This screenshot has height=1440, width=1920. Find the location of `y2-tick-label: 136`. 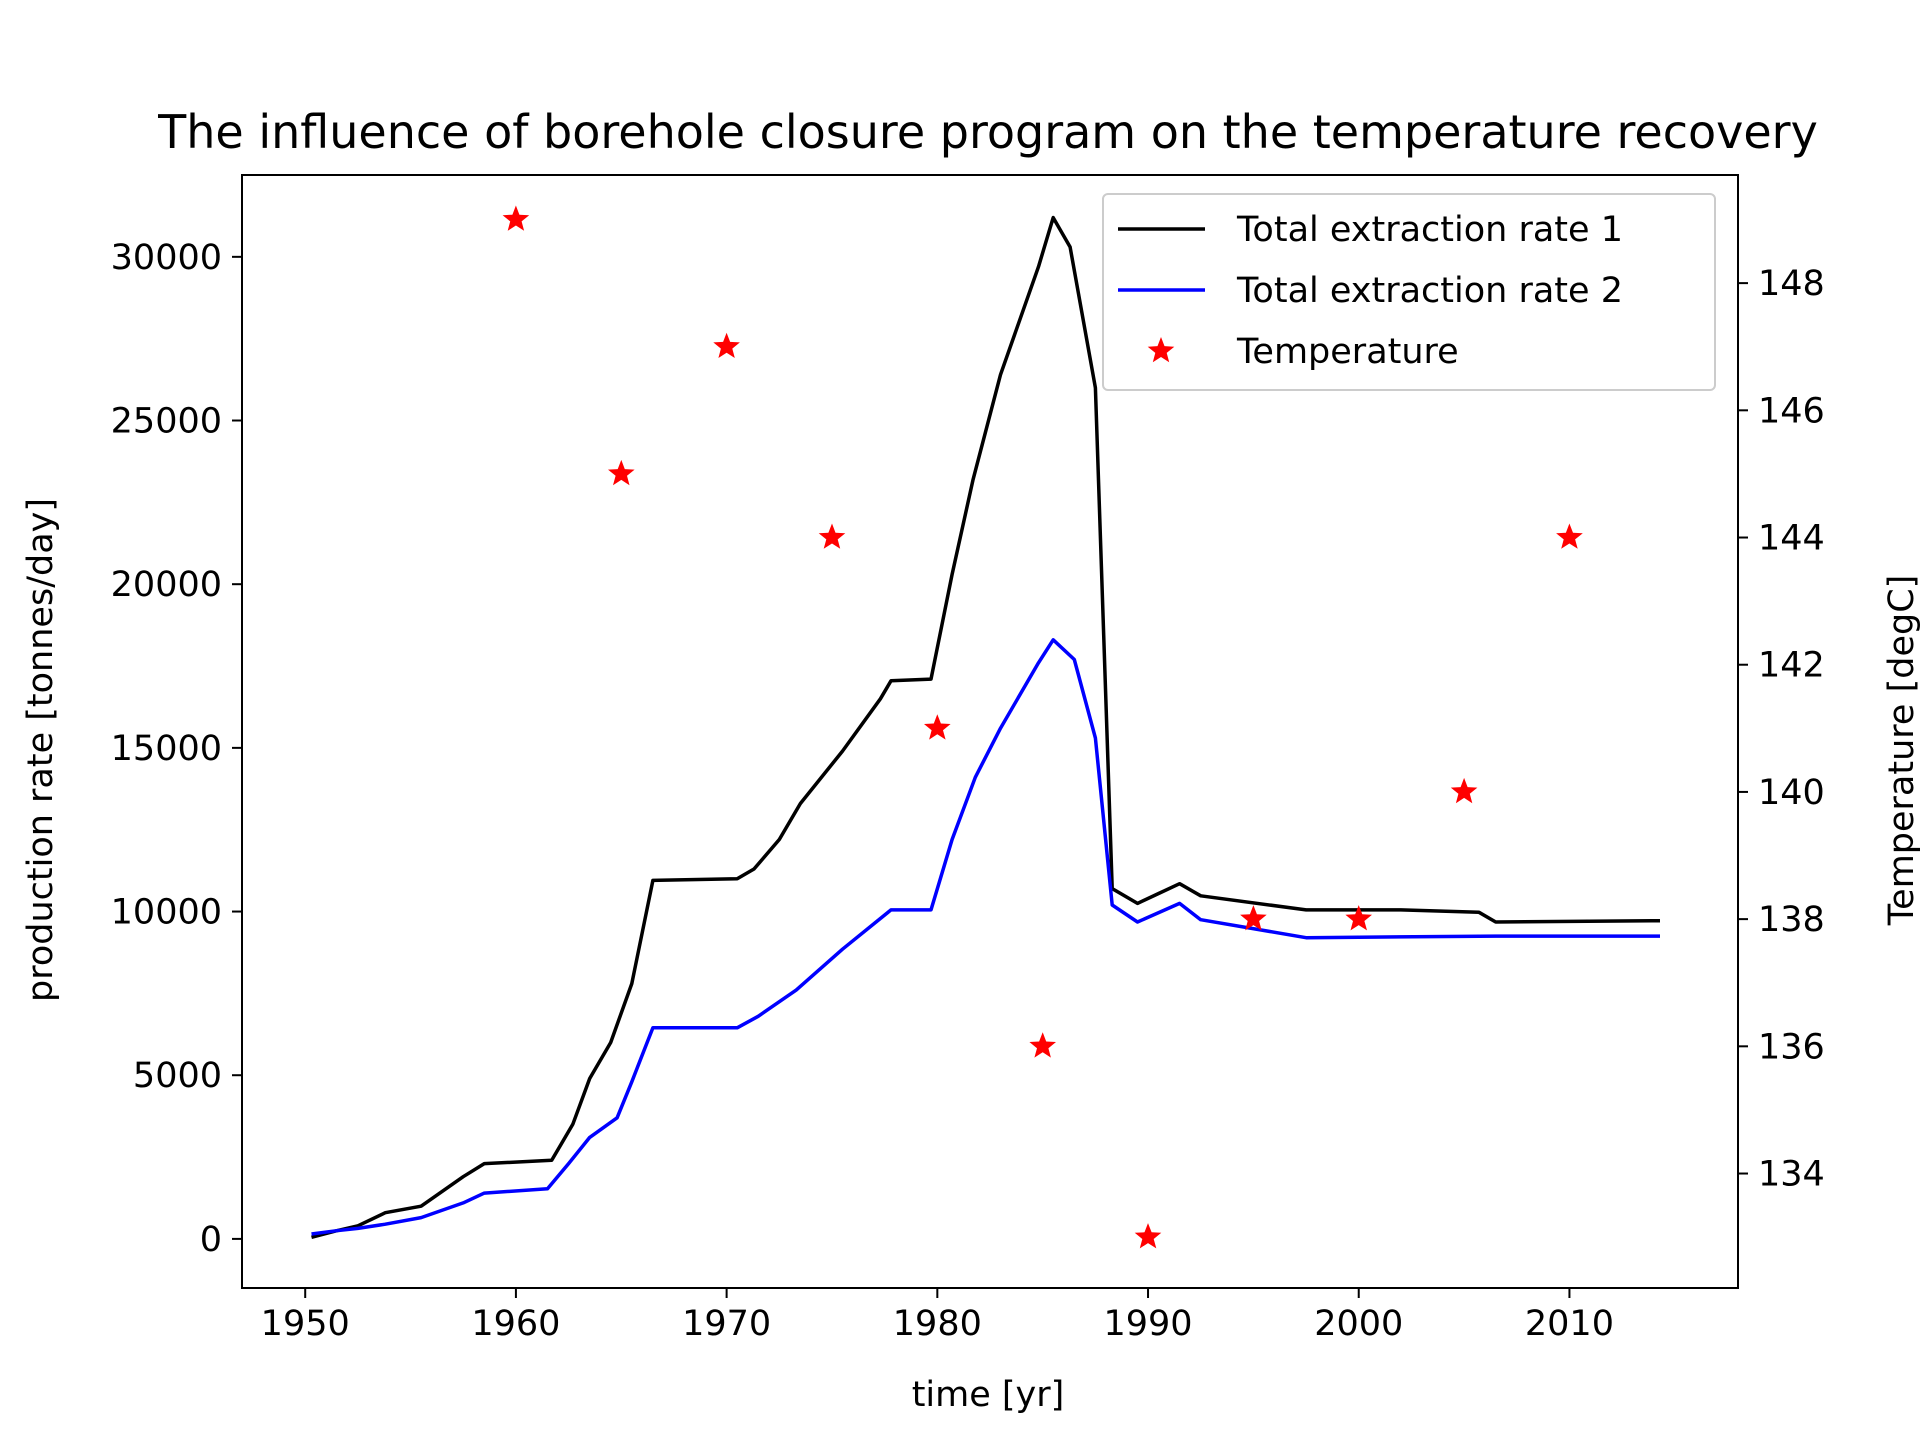

y2-tick-label: 136 is located at coordinates (1791, 1047).